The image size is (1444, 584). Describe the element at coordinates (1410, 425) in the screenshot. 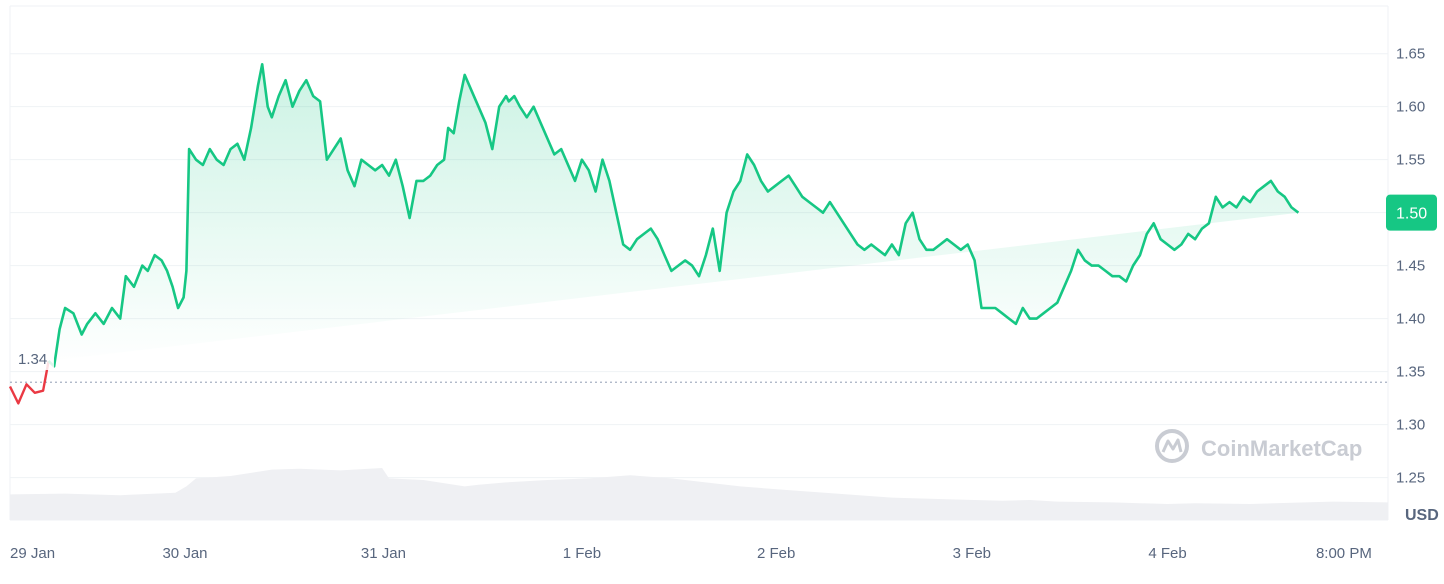

I see `y-tick-label: 1.30` at that location.